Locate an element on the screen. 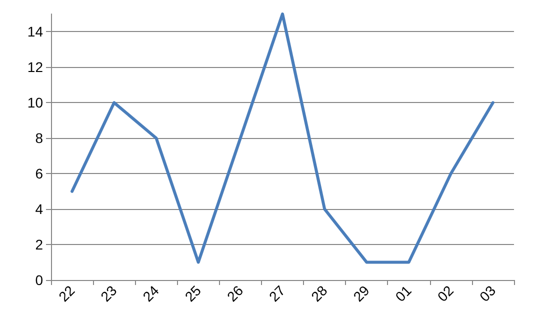  y-tick-label: 0 is located at coordinates (39, 280).